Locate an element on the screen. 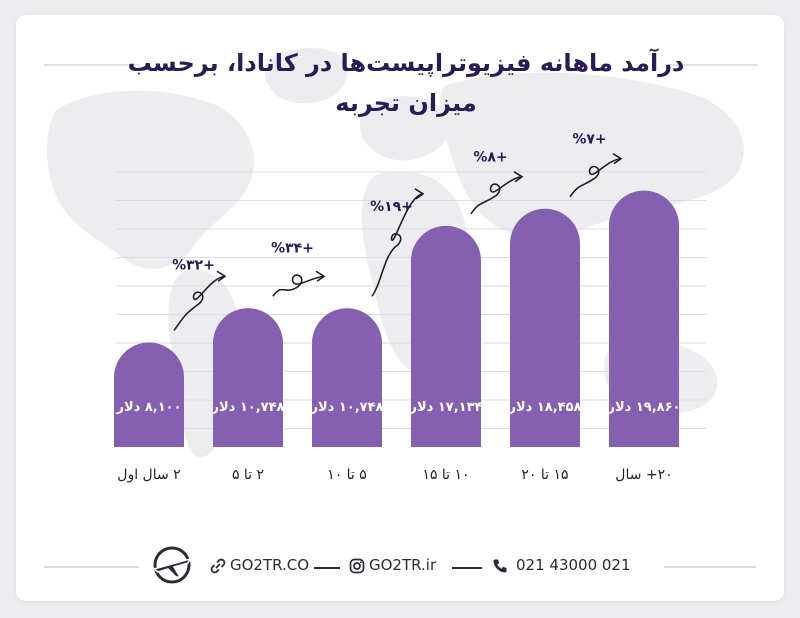 The height and width of the screenshot is (618, 800). instagram-icon is located at coordinates (357, 566).